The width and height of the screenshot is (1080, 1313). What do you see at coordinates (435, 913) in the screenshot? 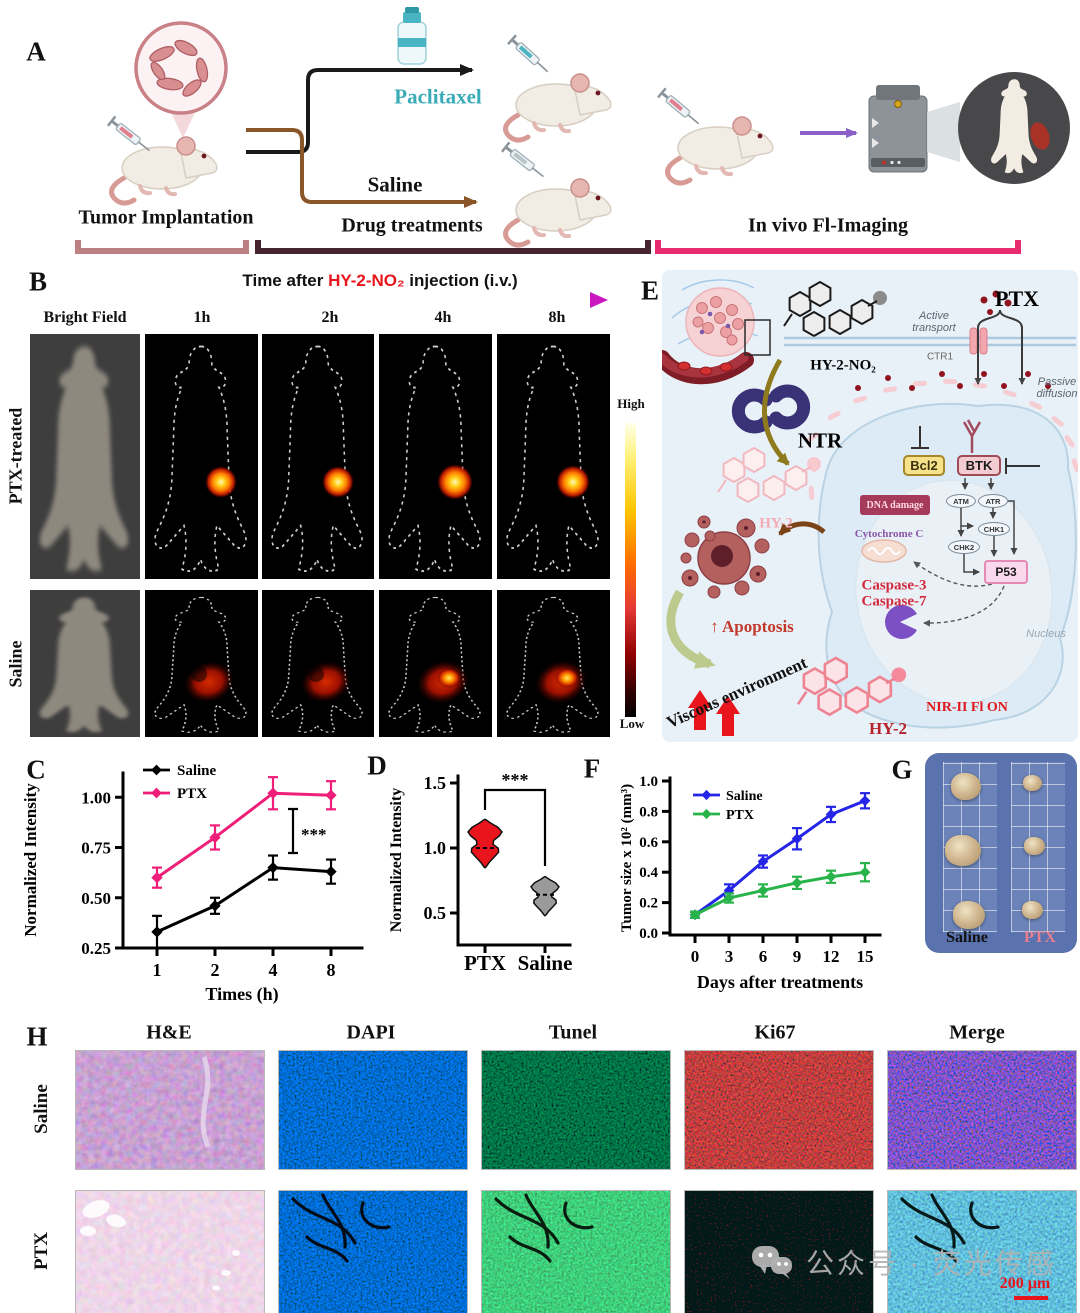
I see `svg-text: 0.5` at bounding box center [435, 913].